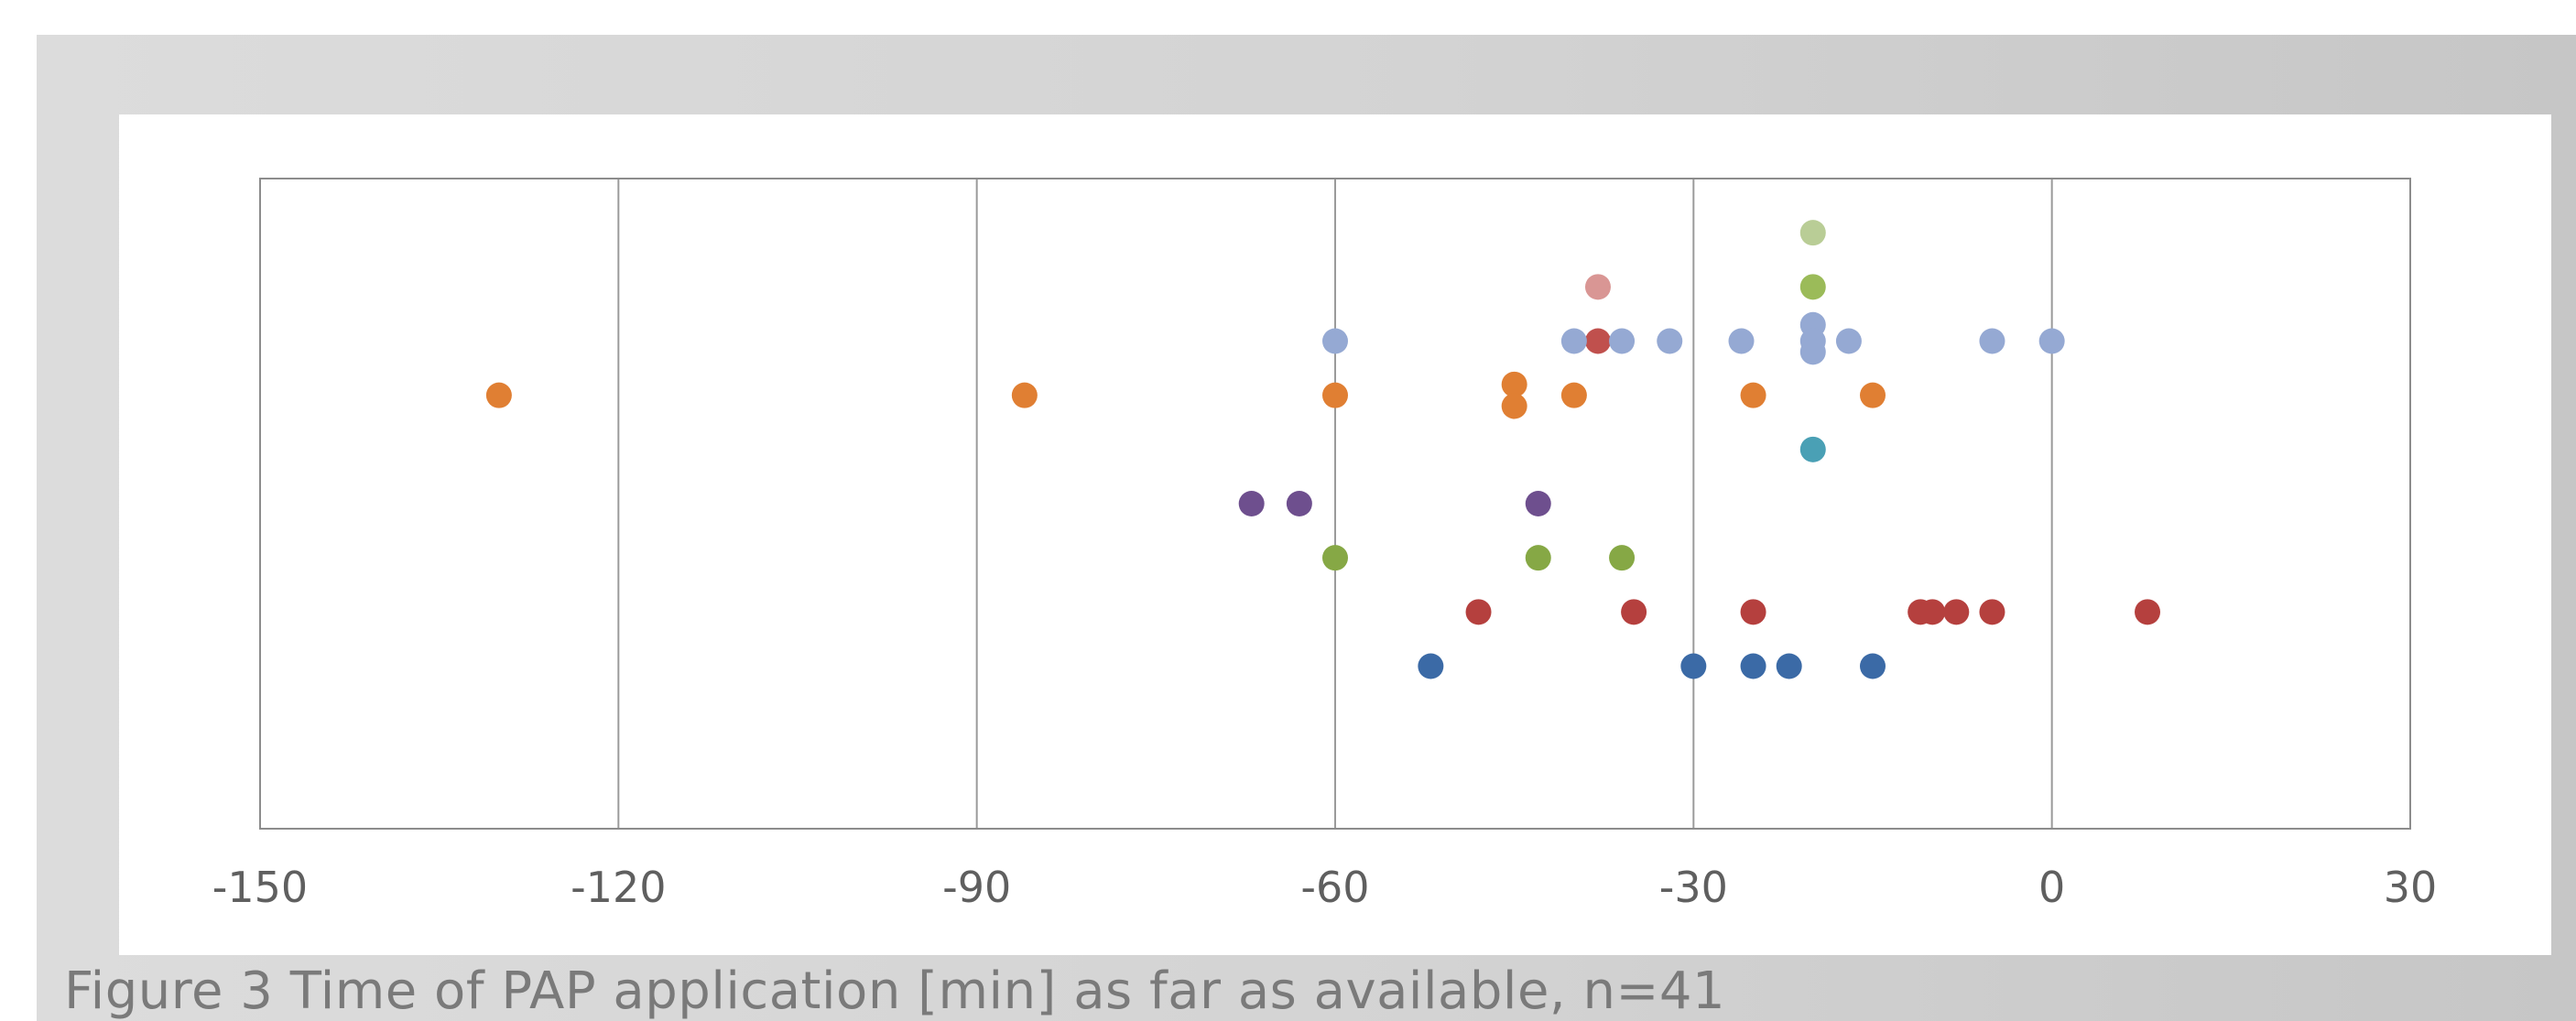 The height and width of the screenshot is (1021, 2576). I want to click on x-tick-label: 30, so click(2411, 887).